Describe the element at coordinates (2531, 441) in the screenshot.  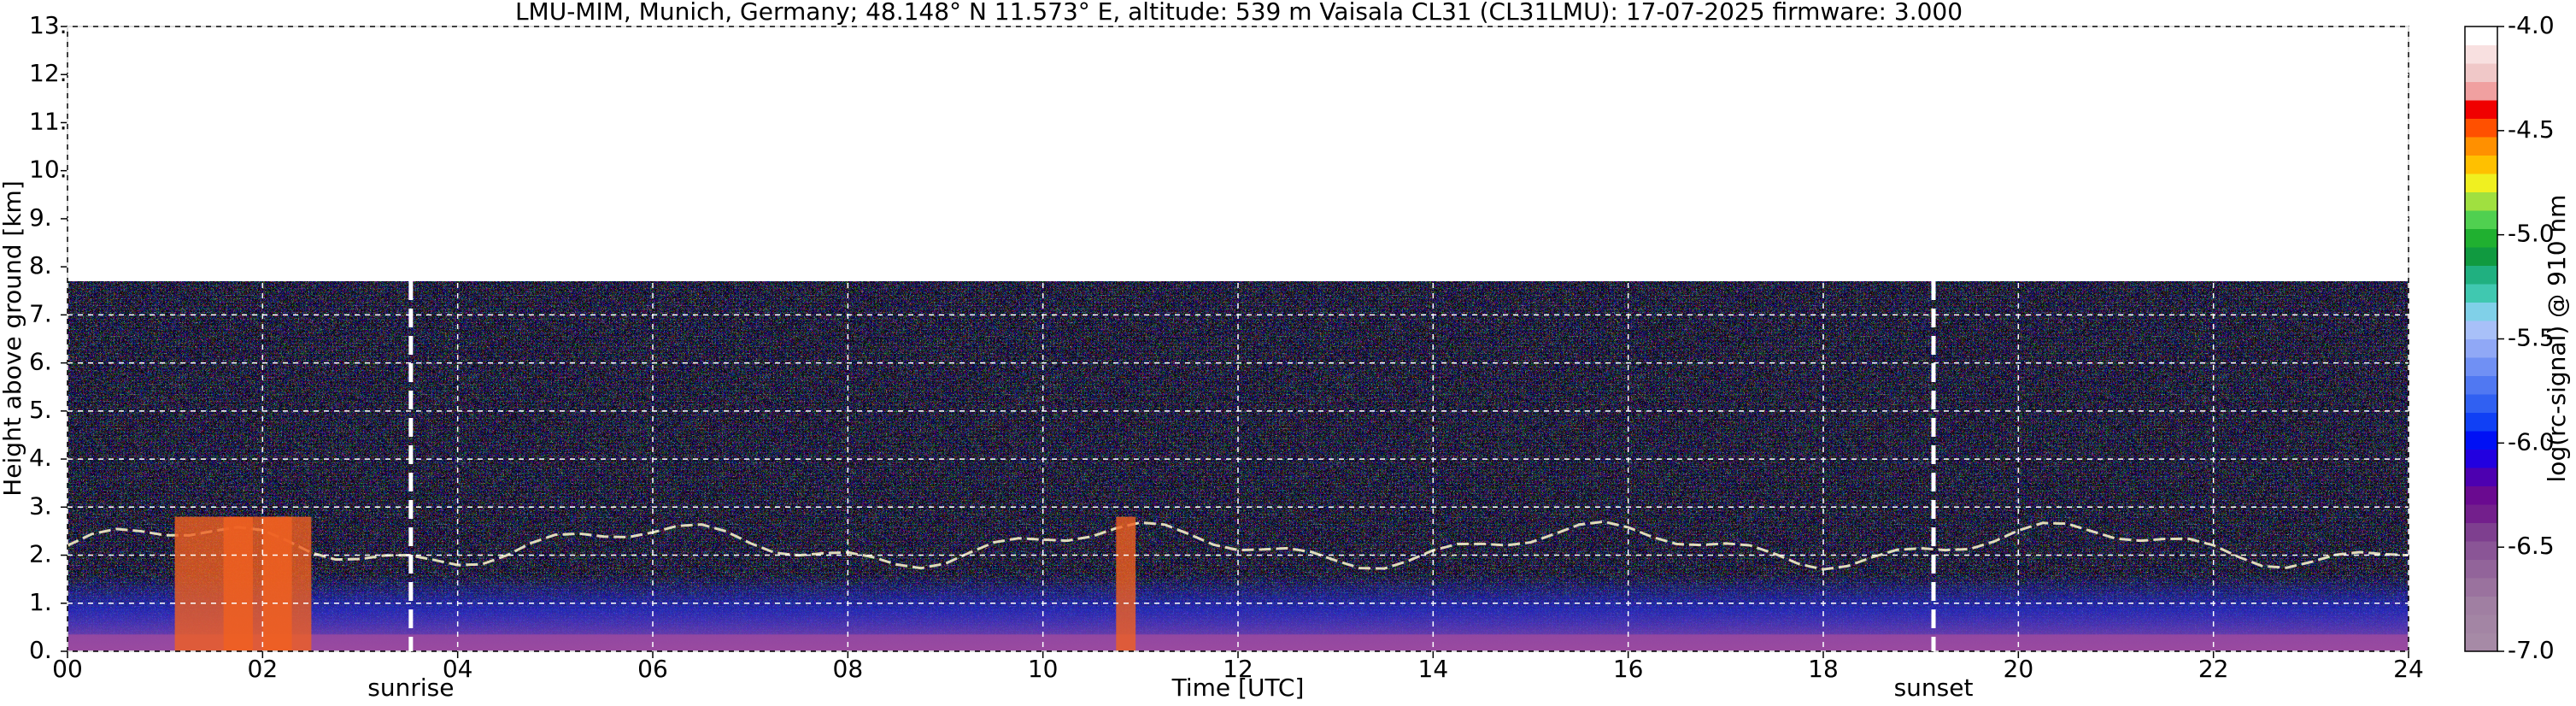
I see `colorbar-tick-label: -6.0` at that location.